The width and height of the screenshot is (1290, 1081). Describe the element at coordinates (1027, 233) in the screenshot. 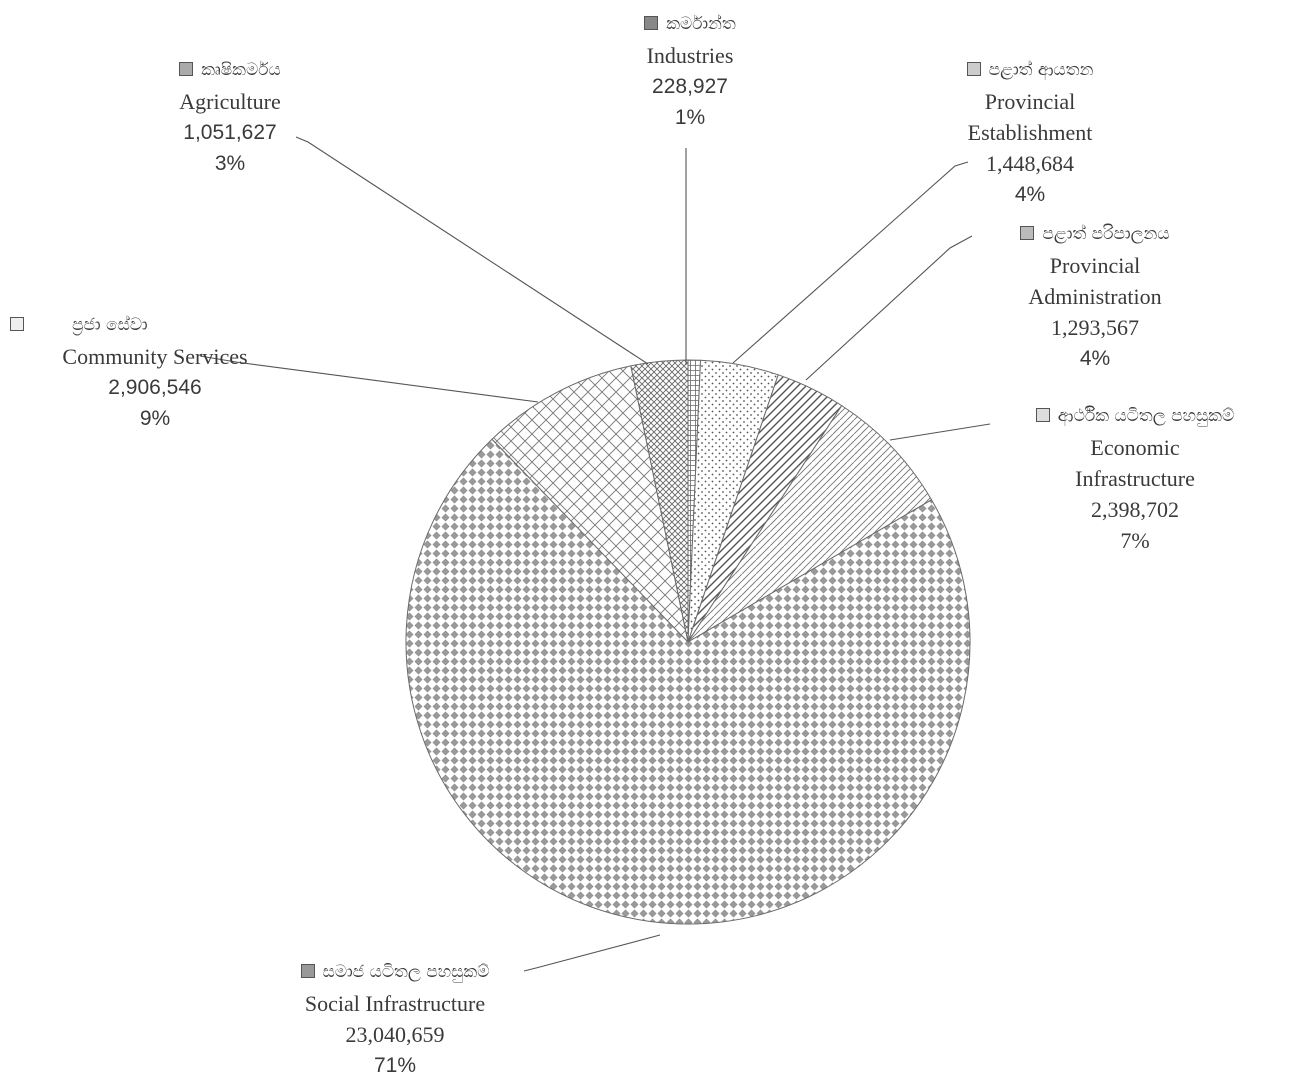

I see `legend-swatch-administration` at that location.